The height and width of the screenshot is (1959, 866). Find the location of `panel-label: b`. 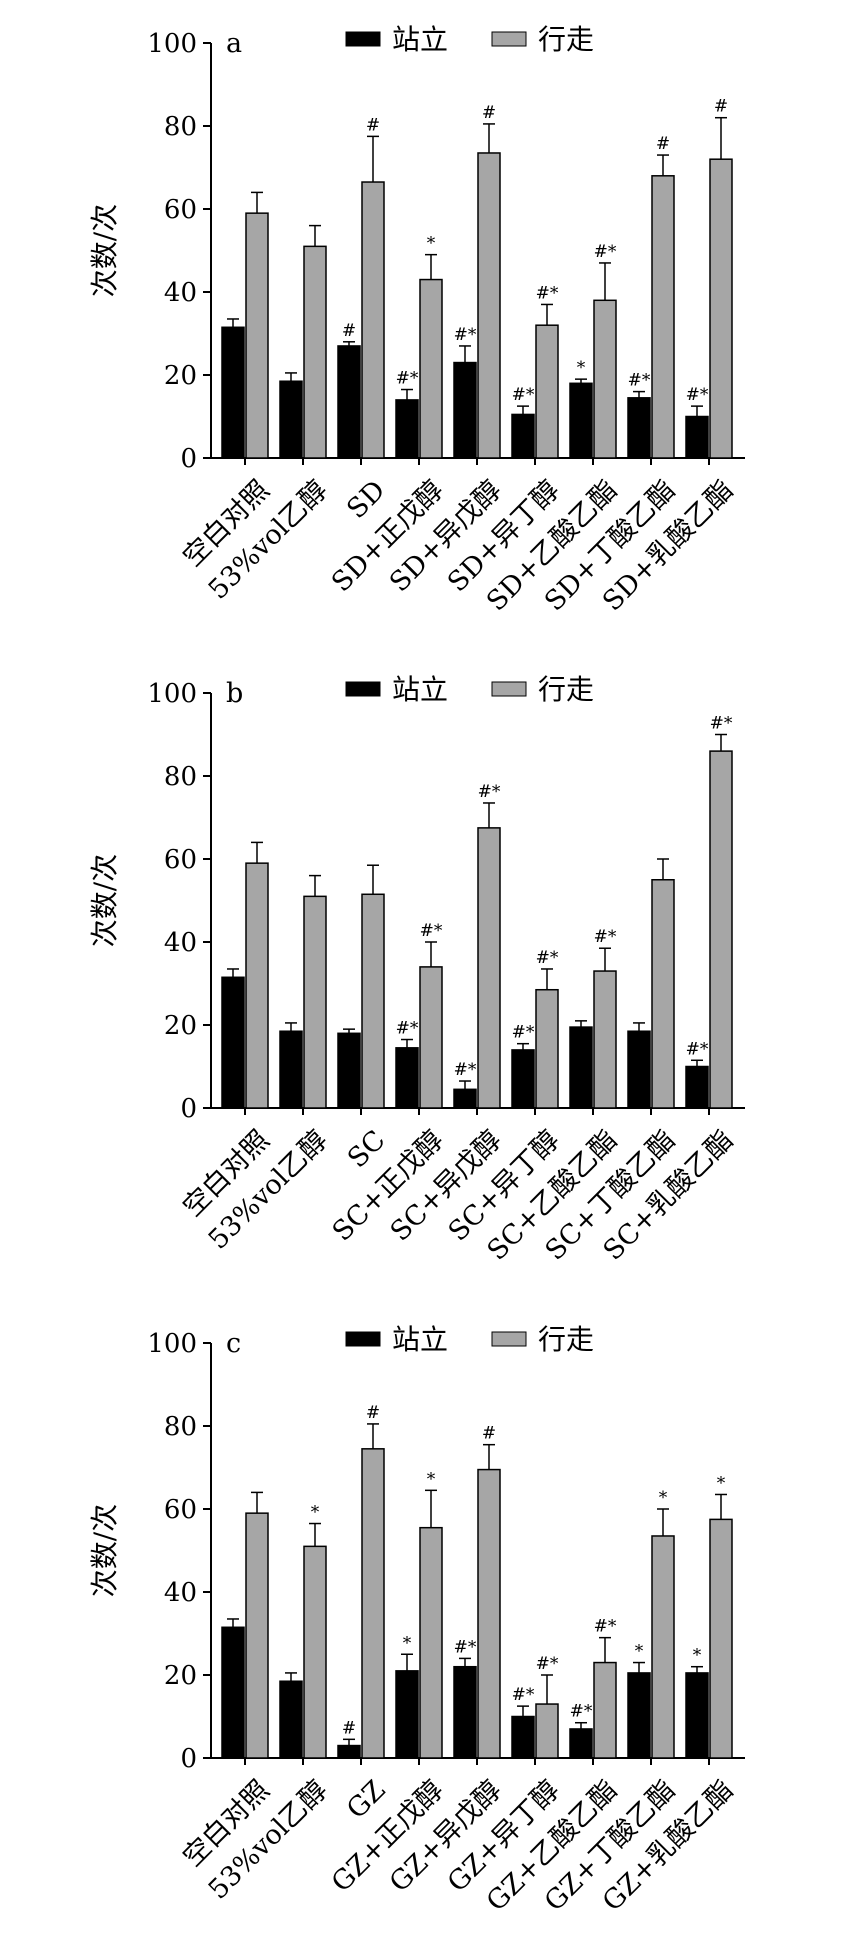

panel-label: b is located at coordinates (234, 693).